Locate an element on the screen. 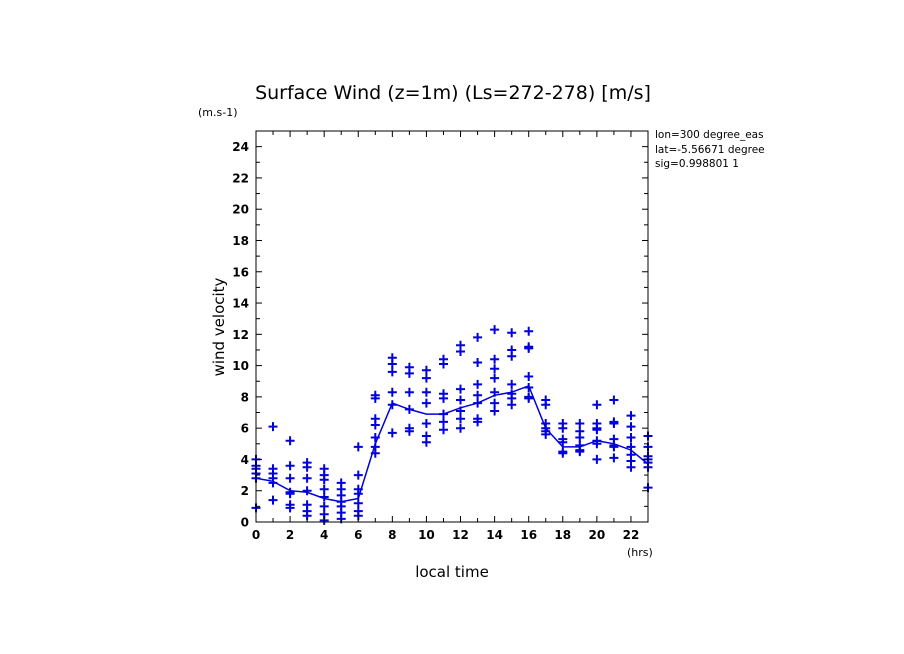 This screenshot has height=654, width=904. x-tick-label: 6 is located at coordinates (358, 535).